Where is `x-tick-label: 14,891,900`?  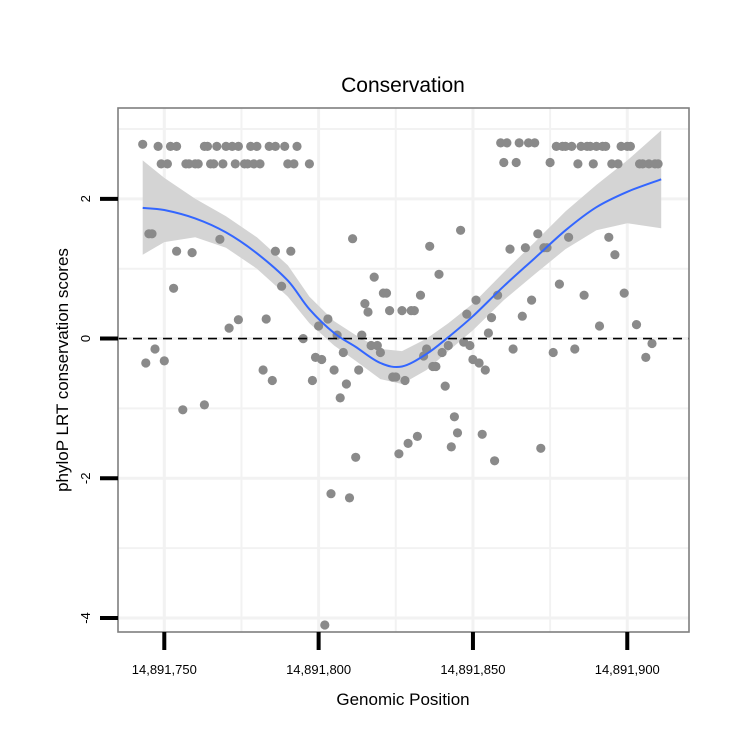 x-tick-label: 14,891,900 is located at coordinates (627, 669).